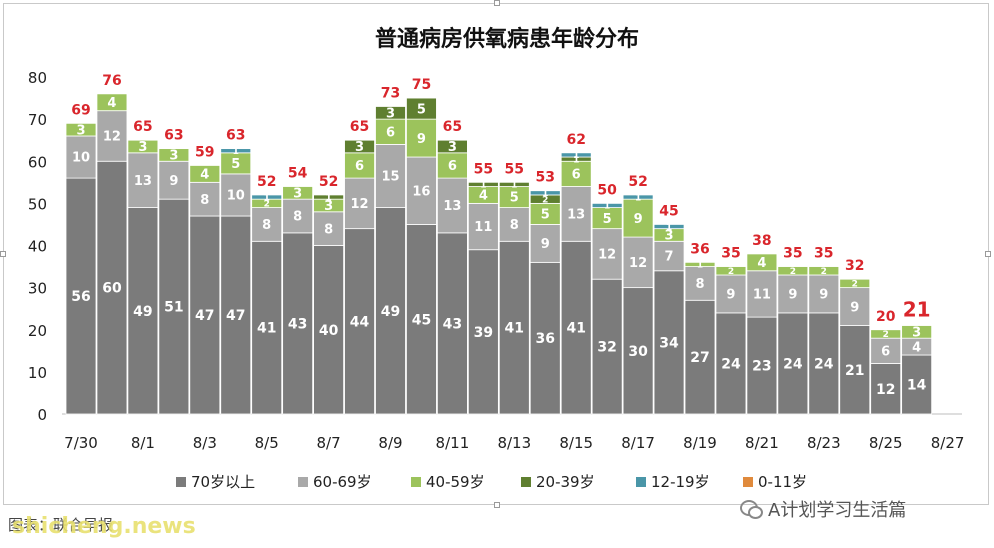 The height and width of the screenshot is (548, 994). I want to click on total-value-label: 38, so click(761, 241).